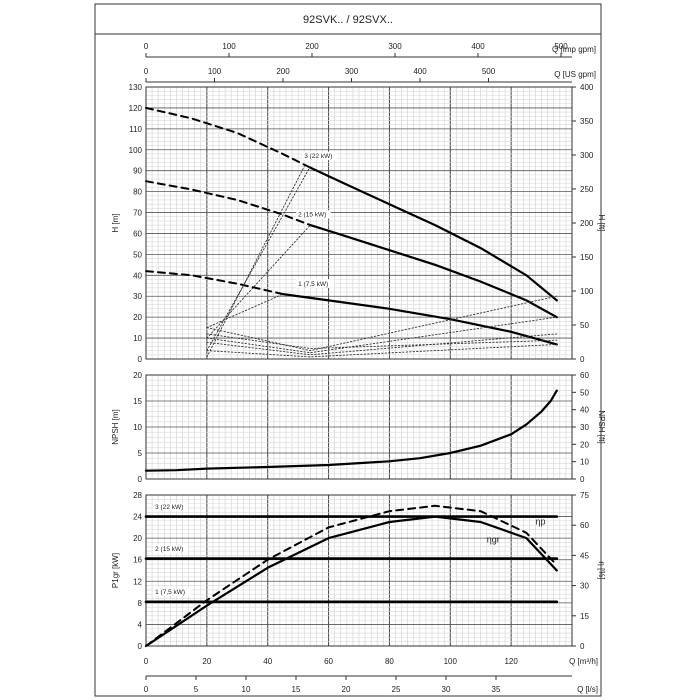 Image resolution: width=700 pixels, height=700 pixels. What do you see at coordinates (575, 74) in the screenshot?
I see `us-gpm-axis-label: Q [US gpm]` at bounding box center [575, 74].